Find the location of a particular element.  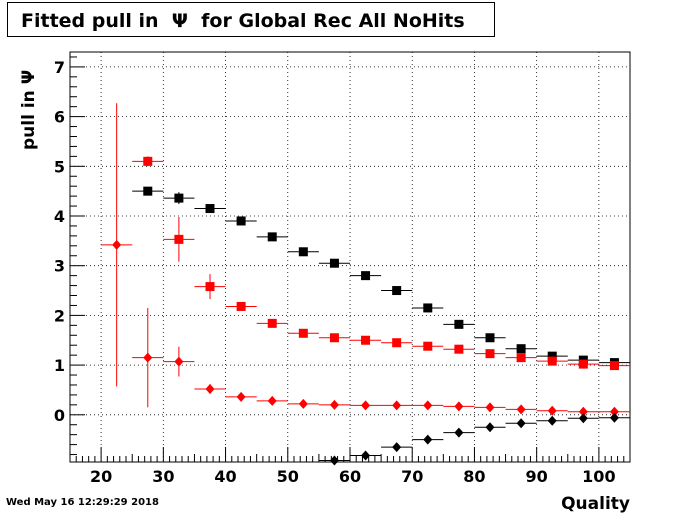

timestamp: Wed May 16 12:29:29 2018 is located at coordinates (82, 502).